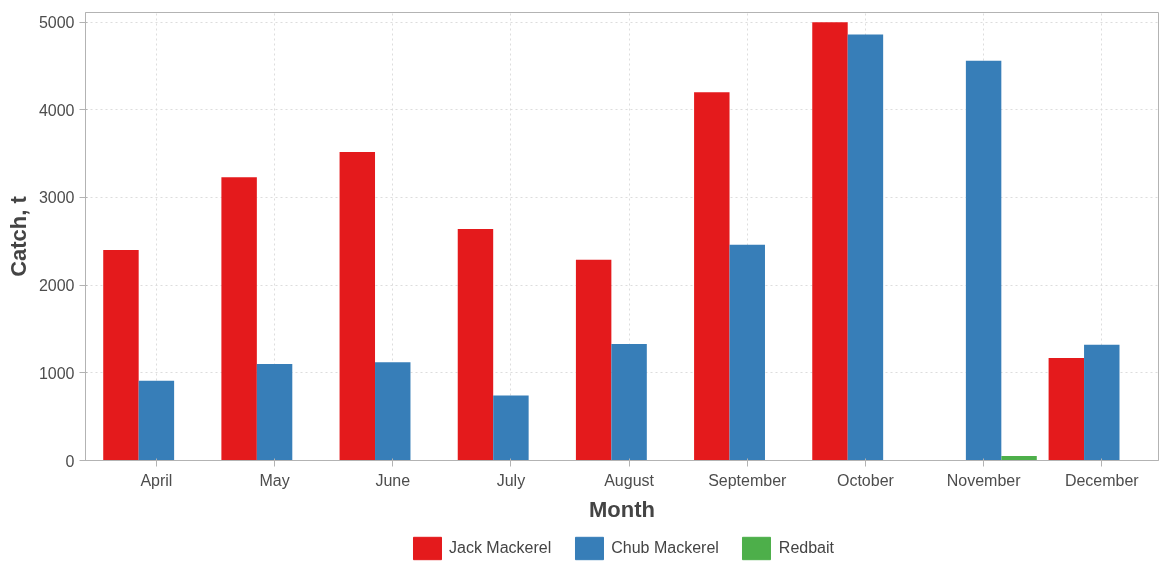 The image size is (1165, 583). What do you see at coordinates (984, 480) in the screenshot?
I see `x-tick-label: November` at bounding box center [984, 480].